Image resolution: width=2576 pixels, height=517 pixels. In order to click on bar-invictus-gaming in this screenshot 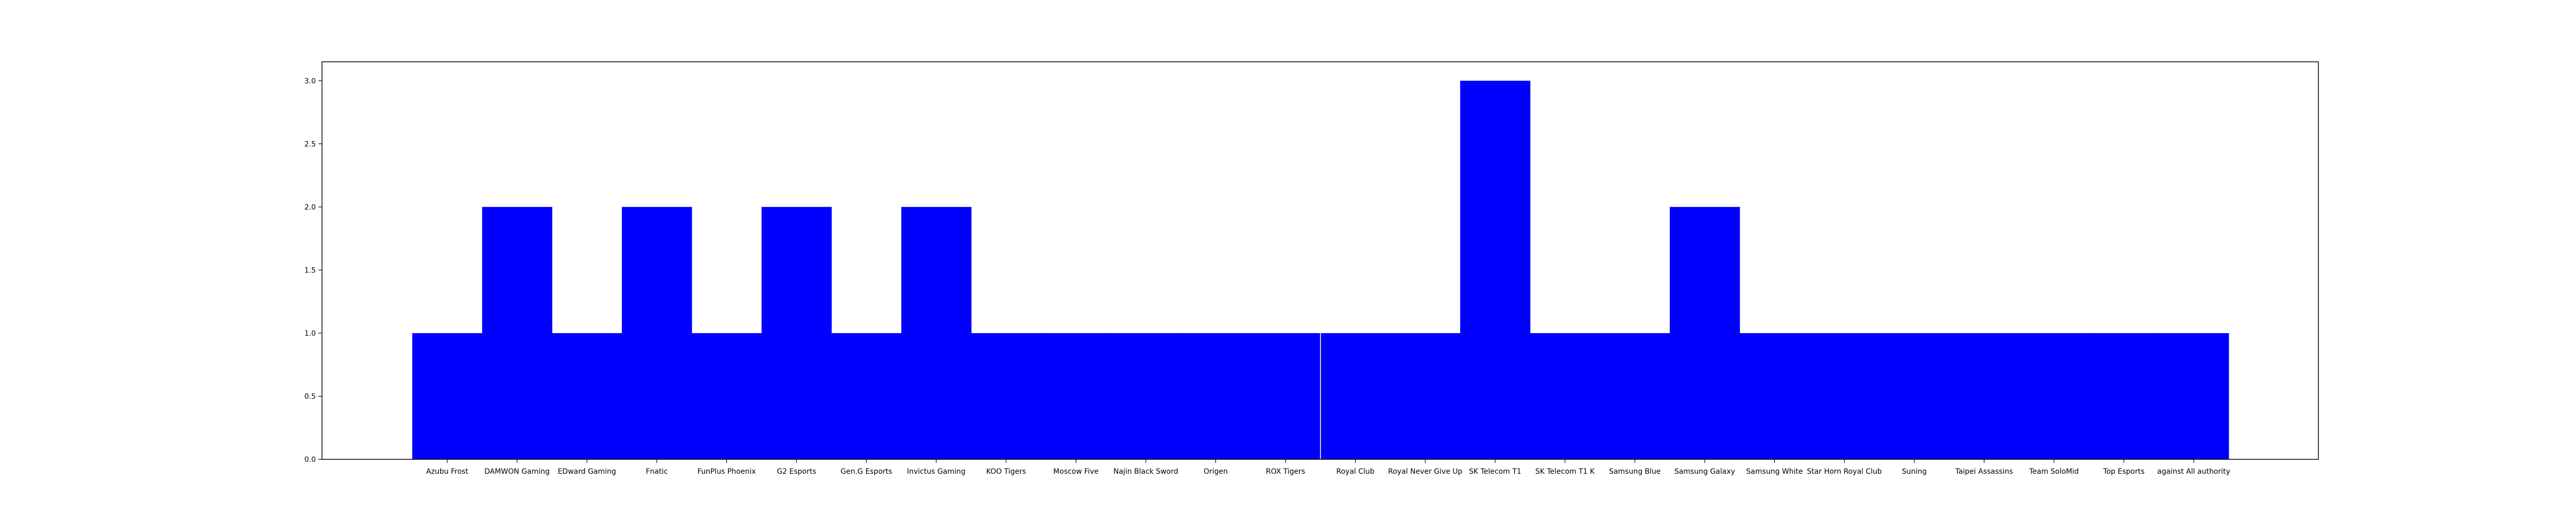, I will do `click(936, 332)`.